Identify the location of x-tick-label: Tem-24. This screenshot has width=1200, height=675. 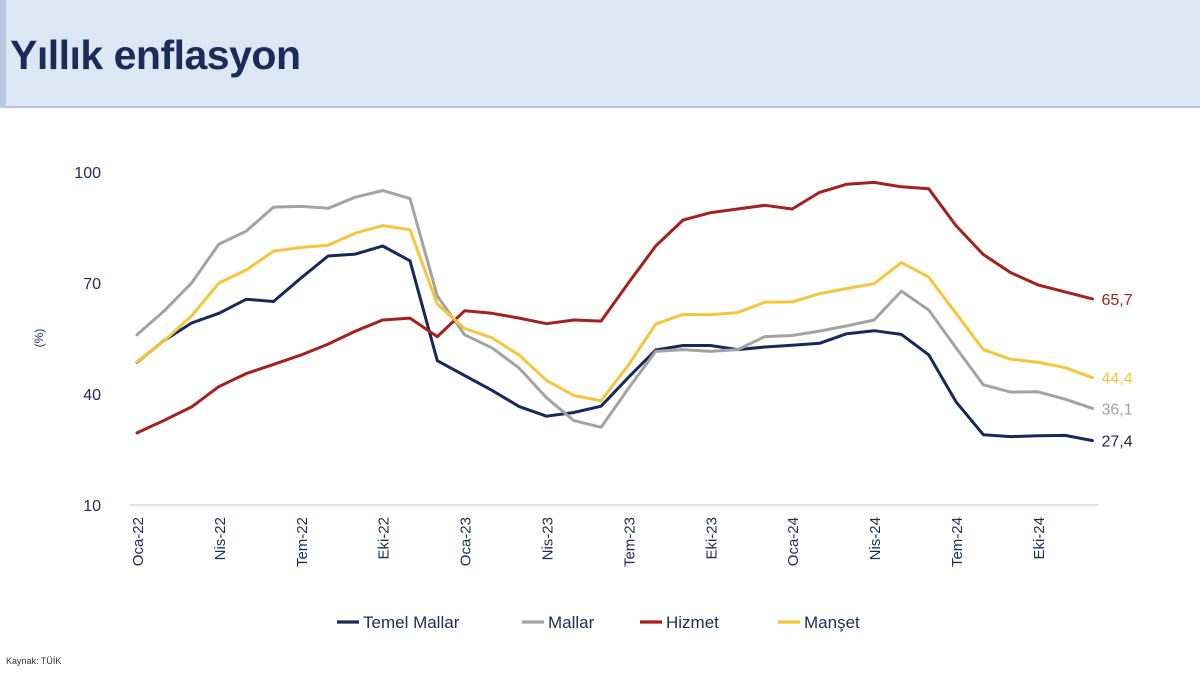
(957, 542).